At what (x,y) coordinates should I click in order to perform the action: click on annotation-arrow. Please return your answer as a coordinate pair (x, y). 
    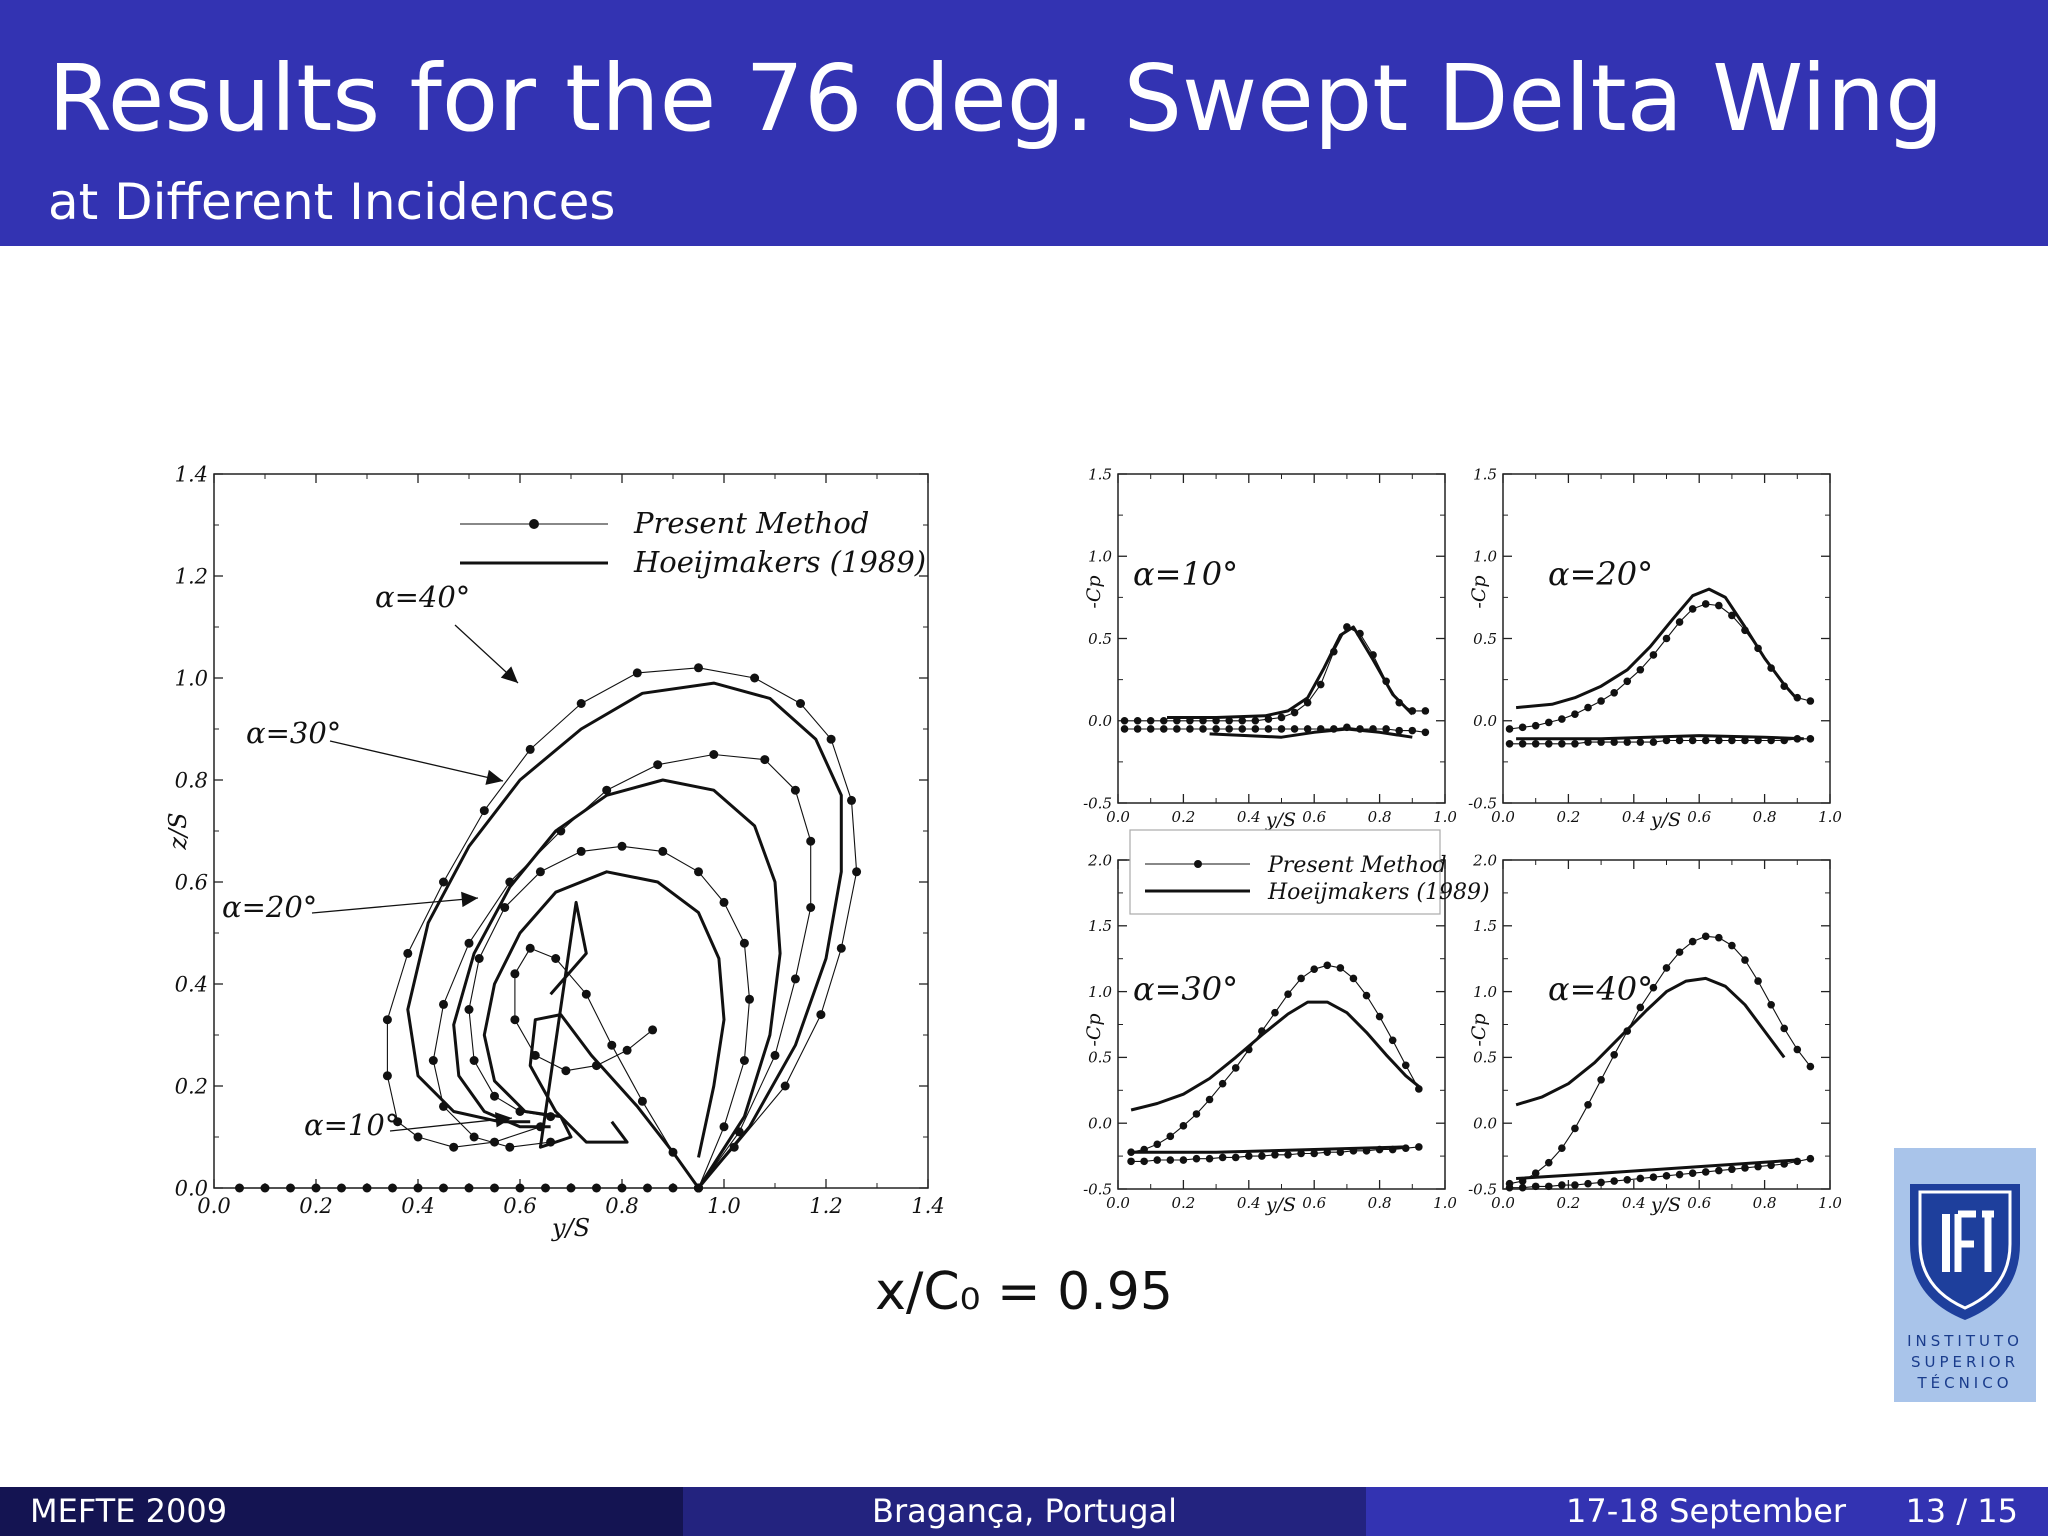
    Looking at the image, I should click on (416, 761).